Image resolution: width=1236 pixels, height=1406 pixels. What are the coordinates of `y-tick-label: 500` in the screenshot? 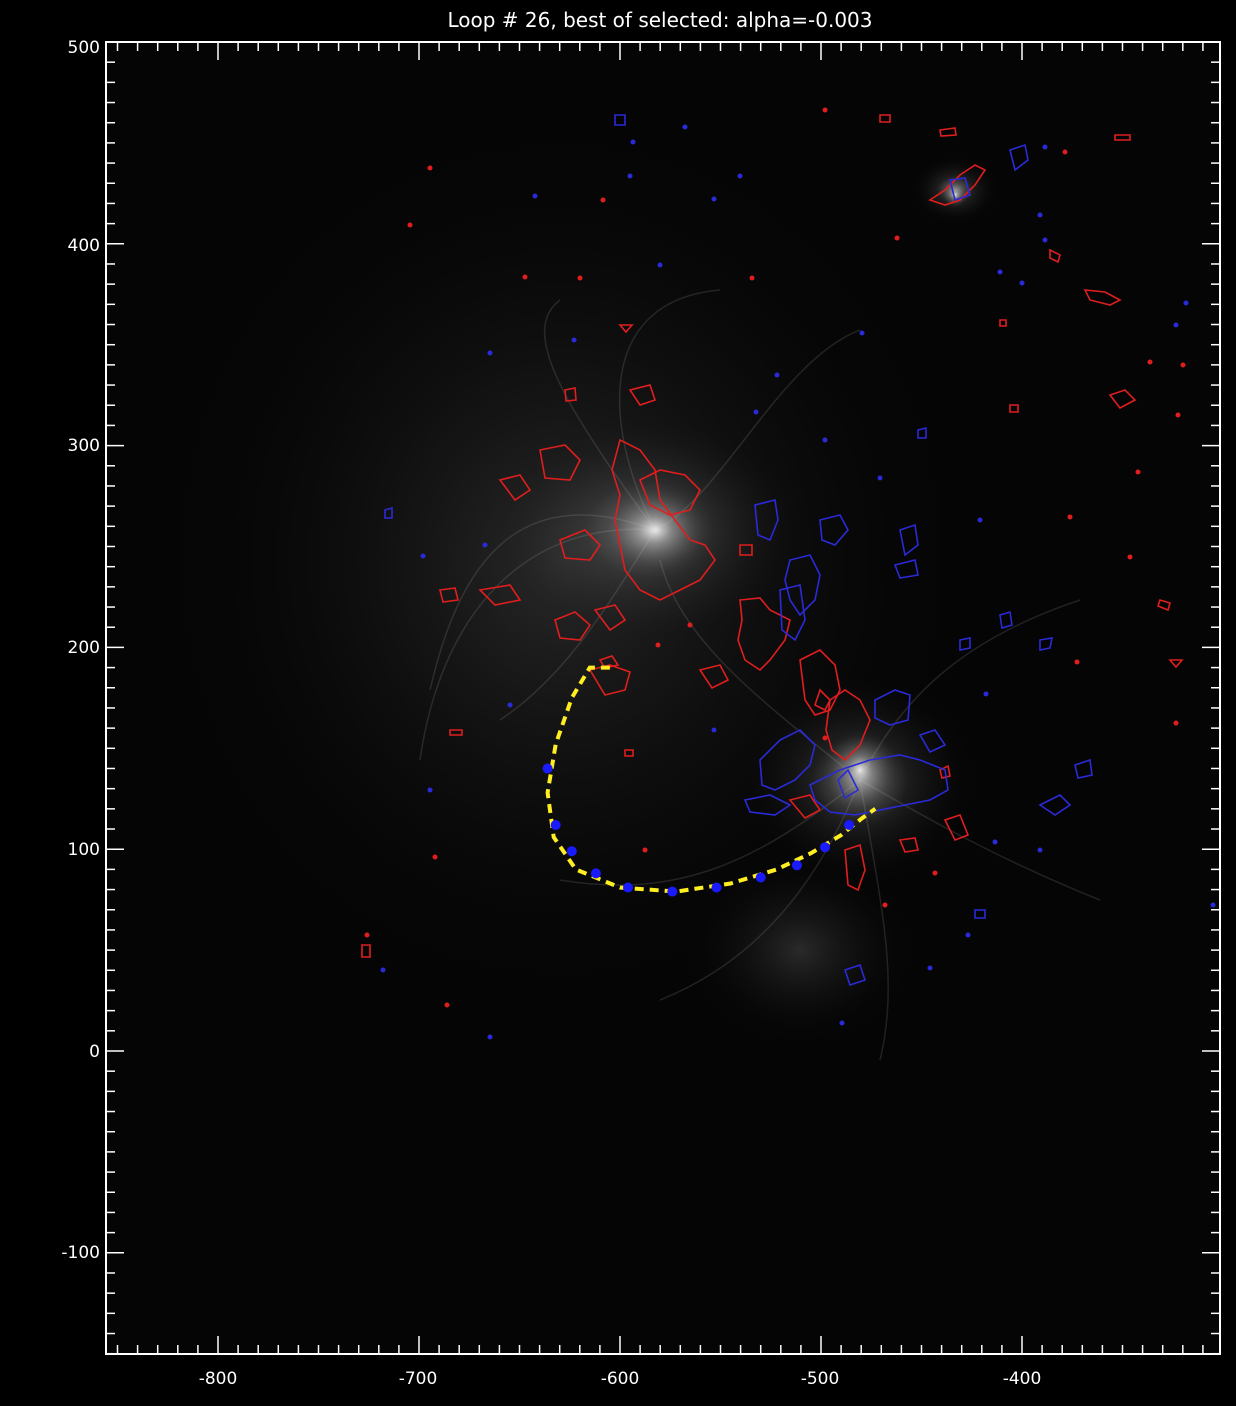 It's located at (84, 48).